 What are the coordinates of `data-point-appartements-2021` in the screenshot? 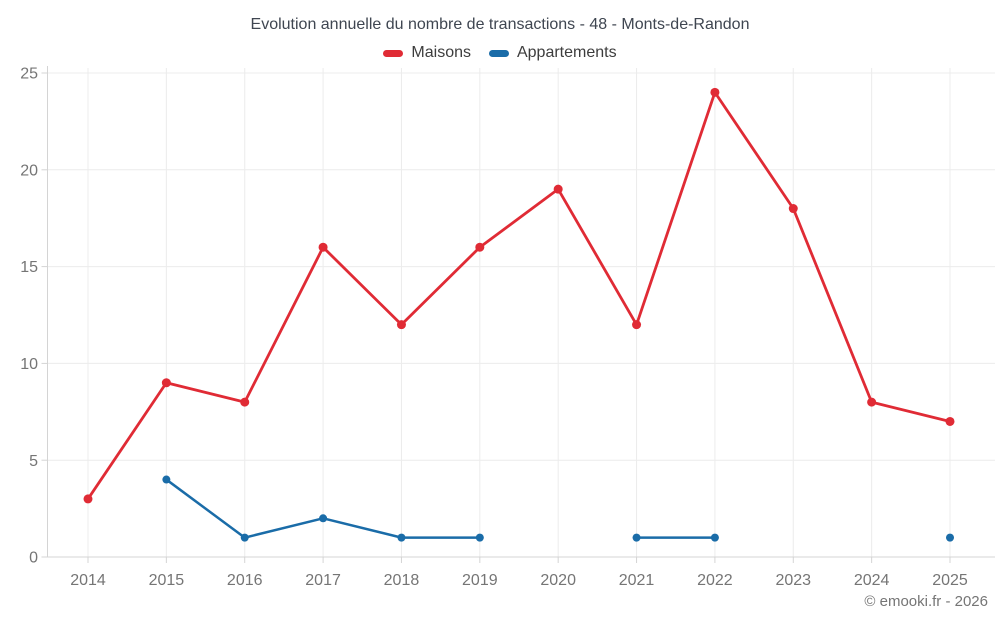 It's located at (636, 537).